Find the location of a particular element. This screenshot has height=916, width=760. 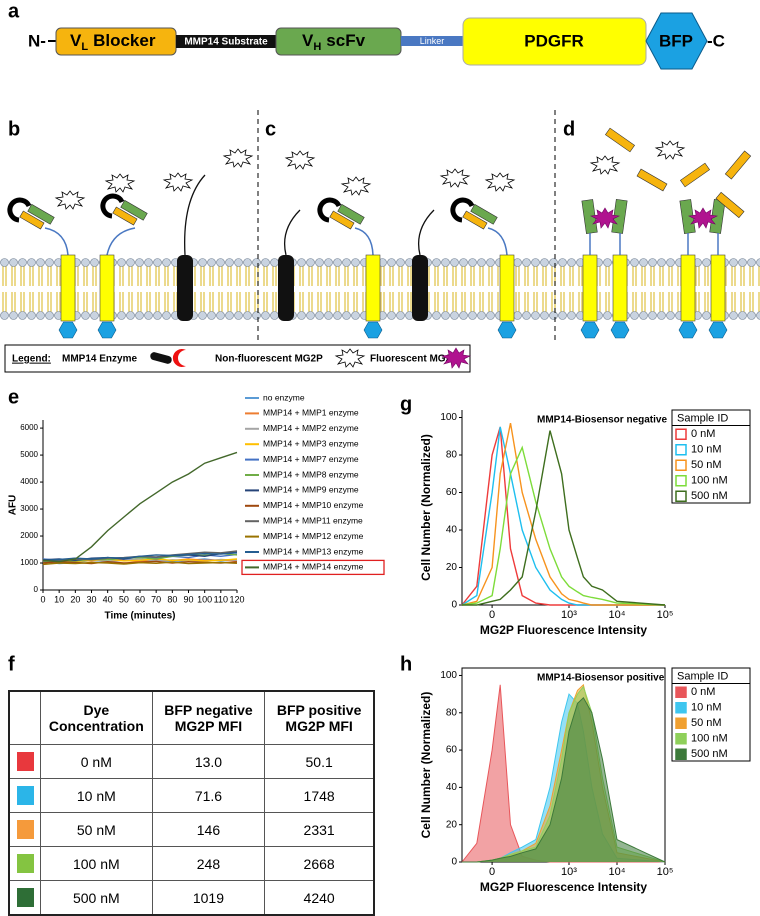

x-tick-label: 0 is located at coordinates (492, 615).